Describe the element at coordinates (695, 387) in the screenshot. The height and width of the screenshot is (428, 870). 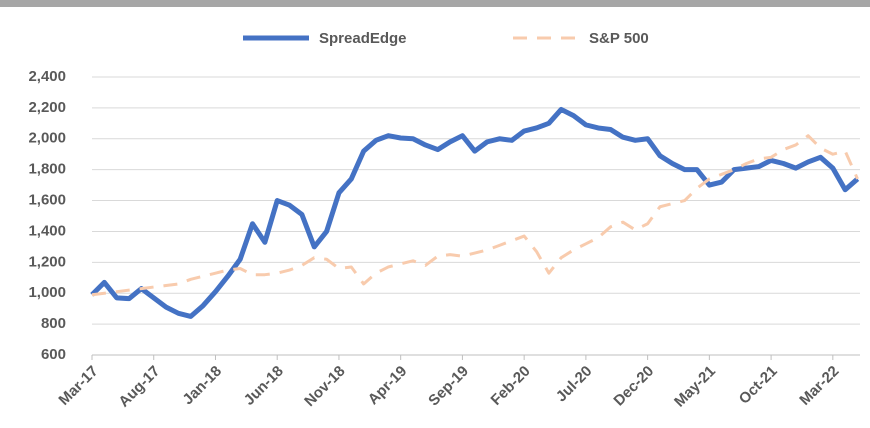
I see `x-tick-label: May-21` at that location.